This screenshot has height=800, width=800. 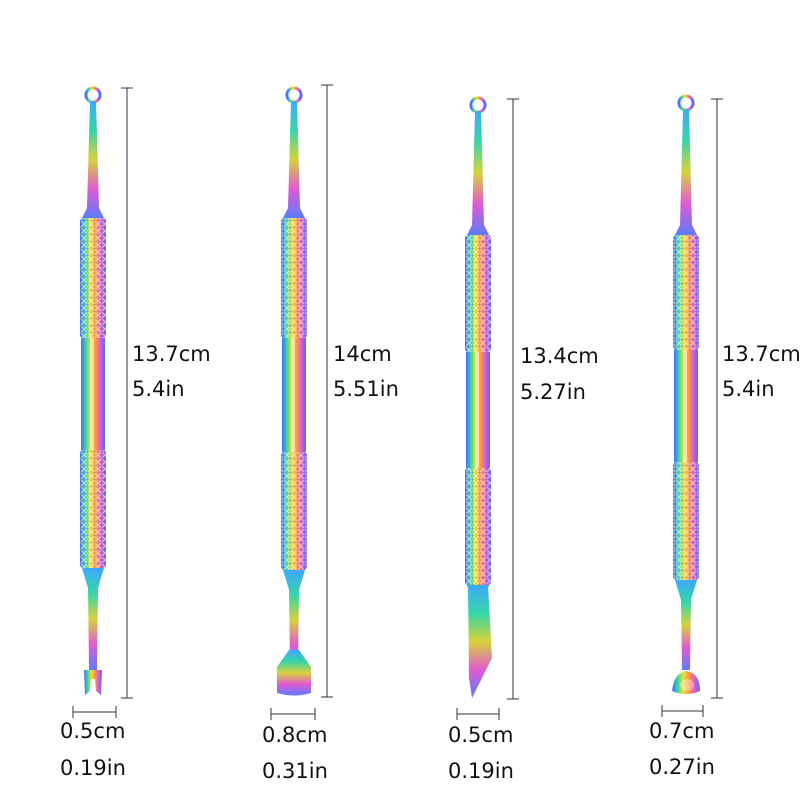 I want to click on scoop-spoon-tip-icon, so click(x=686, y=682).